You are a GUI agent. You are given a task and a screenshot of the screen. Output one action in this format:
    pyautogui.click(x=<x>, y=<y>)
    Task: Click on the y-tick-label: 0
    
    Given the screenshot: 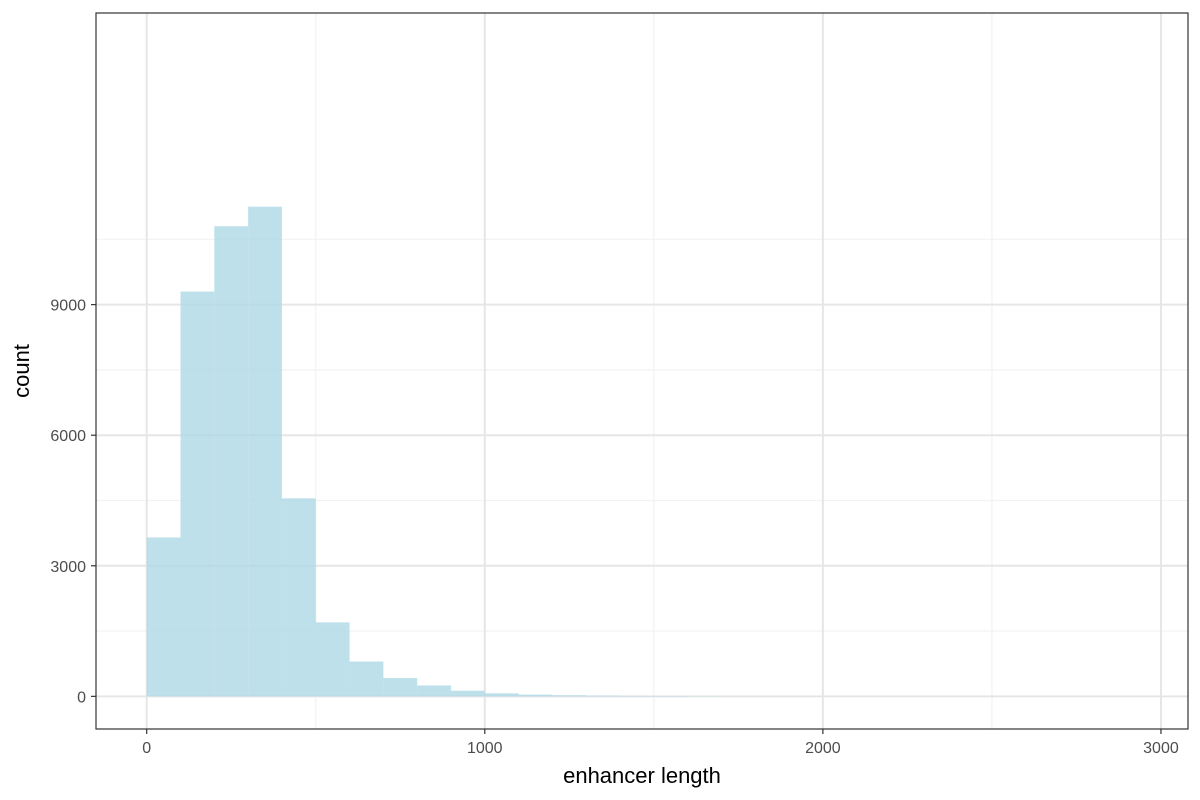 What is the action you would take?
    pyautogui.click(x=81, y=697)
    